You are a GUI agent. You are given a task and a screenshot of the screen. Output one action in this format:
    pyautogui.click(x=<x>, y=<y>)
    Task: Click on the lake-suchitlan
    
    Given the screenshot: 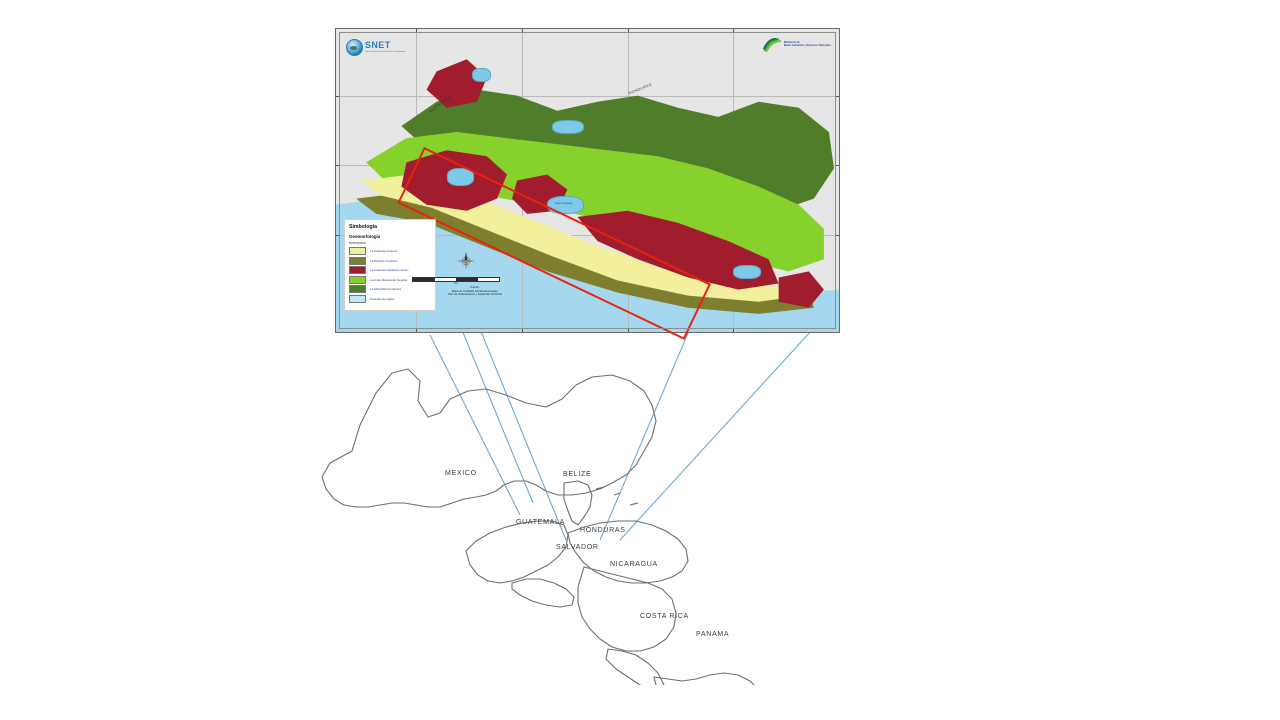 What is the action you would take?
    pyautogui.click(x=568, y=126)
    